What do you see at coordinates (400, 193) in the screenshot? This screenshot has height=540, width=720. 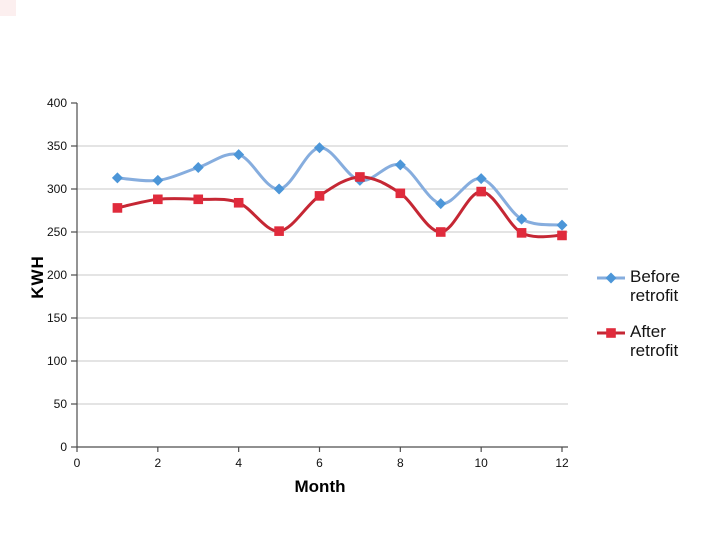 I see `data-point-series1-month8` at bounding box center [400, 193].